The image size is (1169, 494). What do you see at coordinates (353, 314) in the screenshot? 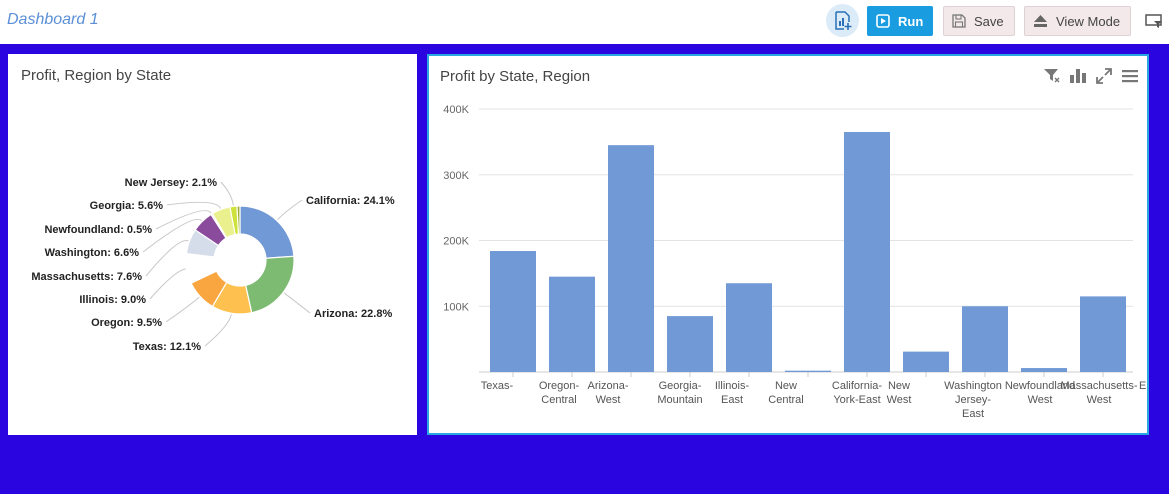
I see `pie-label-1: Arizona: 22.8%` at bounding box center [353, 314].